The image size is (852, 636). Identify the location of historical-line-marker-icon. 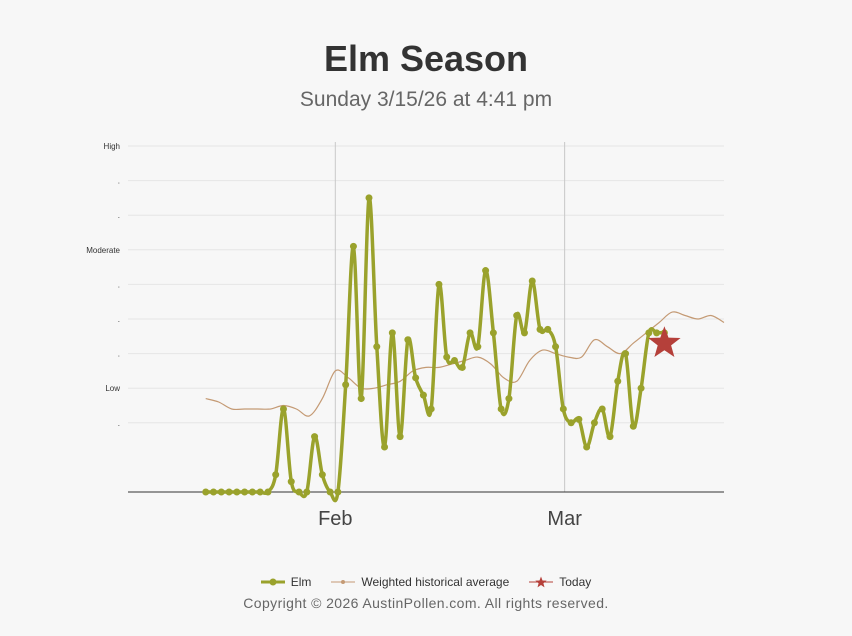
(343, 582).